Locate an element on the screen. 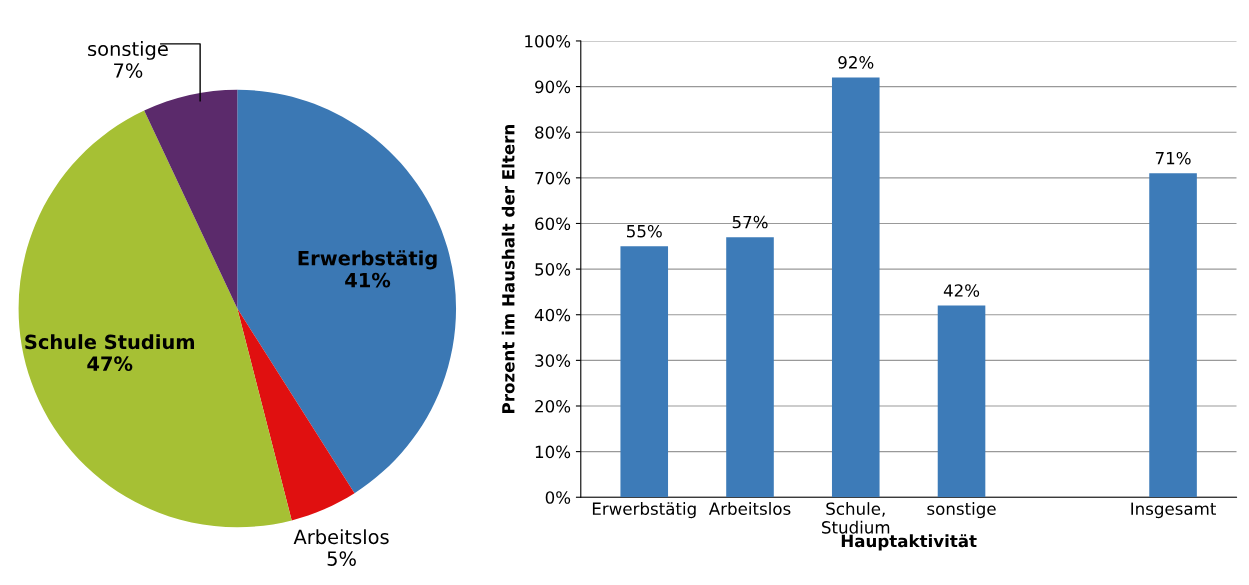  slice-label: Erwerbstätig is located at coordinates (367, 260).